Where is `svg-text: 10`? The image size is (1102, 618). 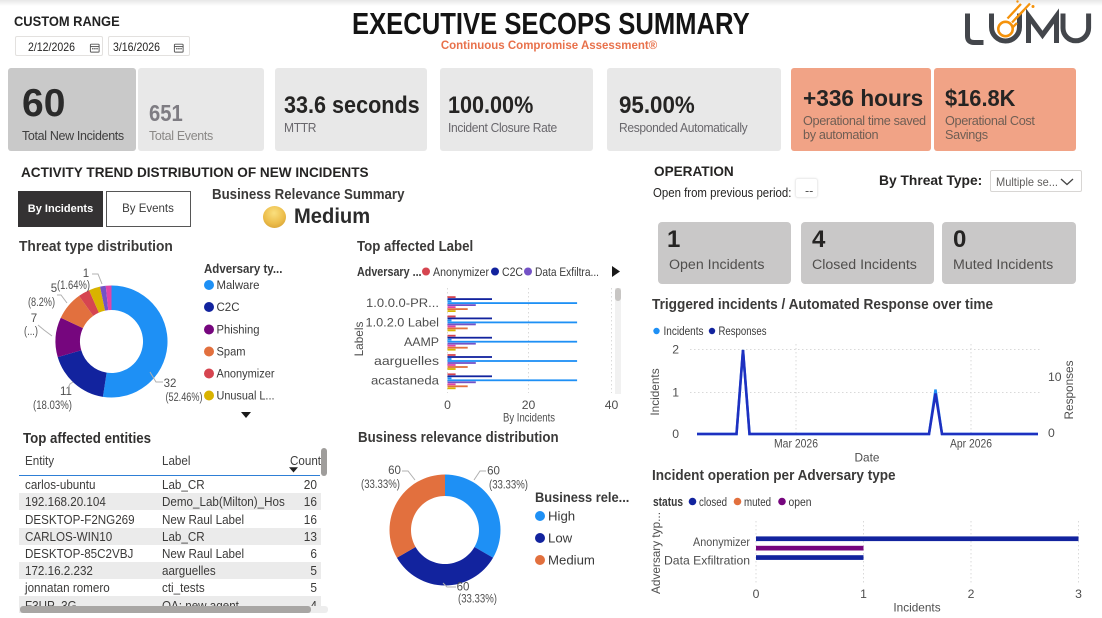 svg-text: 10 is located at coordinates (1055, 377).